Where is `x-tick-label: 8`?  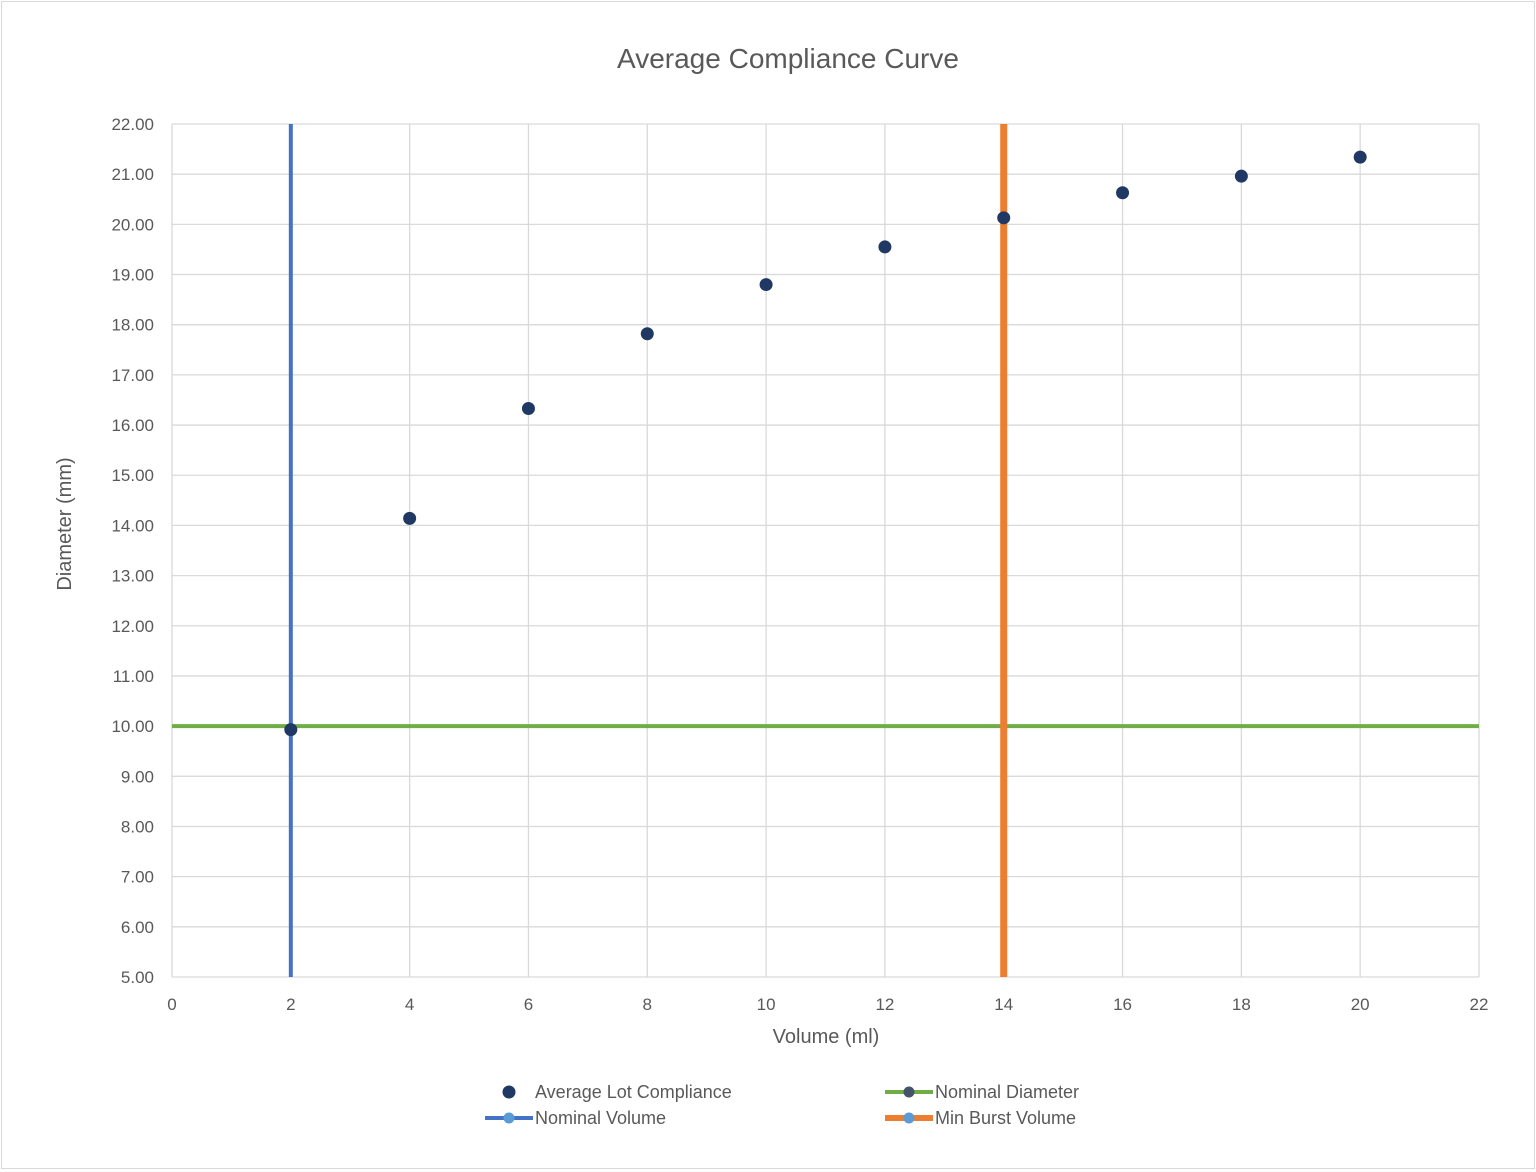
x-tick-label: 8 is located at coordinates (647, 1004).